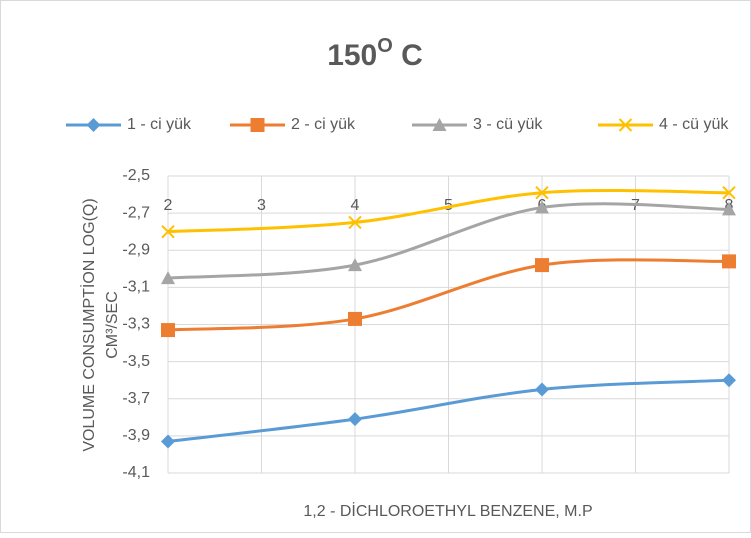 This screenshot has height=538, width=751. What do you see at coordinates (168, 205) in the screenshot?
I see `x-tick-label: 2` at bounding box center [168, 205].